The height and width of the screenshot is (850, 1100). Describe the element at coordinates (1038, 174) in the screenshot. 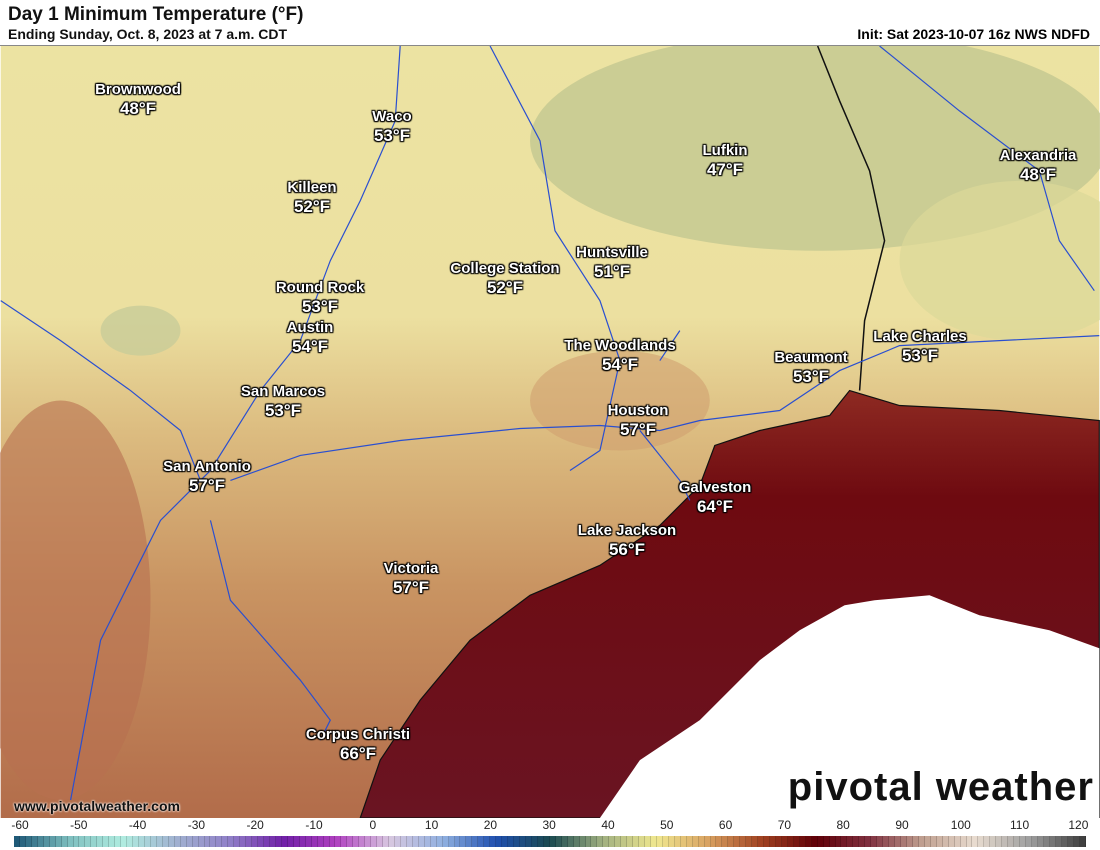

I see `city-temp: 48°F` at that location.